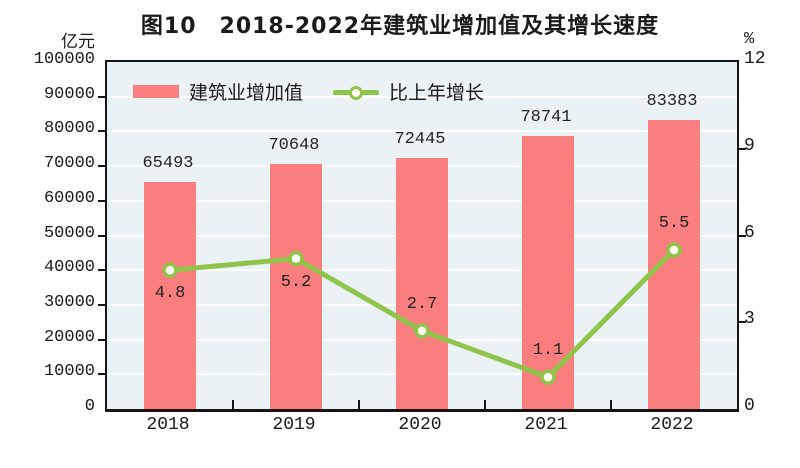 Image resolution: width=800 pixels, height=468 pixels. Describe the element at coordinates (78, 42) in the screenshot. I see `left-axis-unit-label: 亿元` at that location.